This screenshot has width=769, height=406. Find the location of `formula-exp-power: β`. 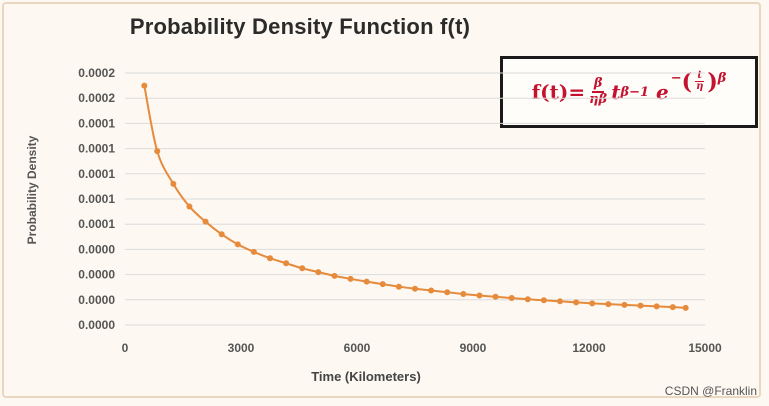

formula-exp-power: β is located at coordinates (722, 78).